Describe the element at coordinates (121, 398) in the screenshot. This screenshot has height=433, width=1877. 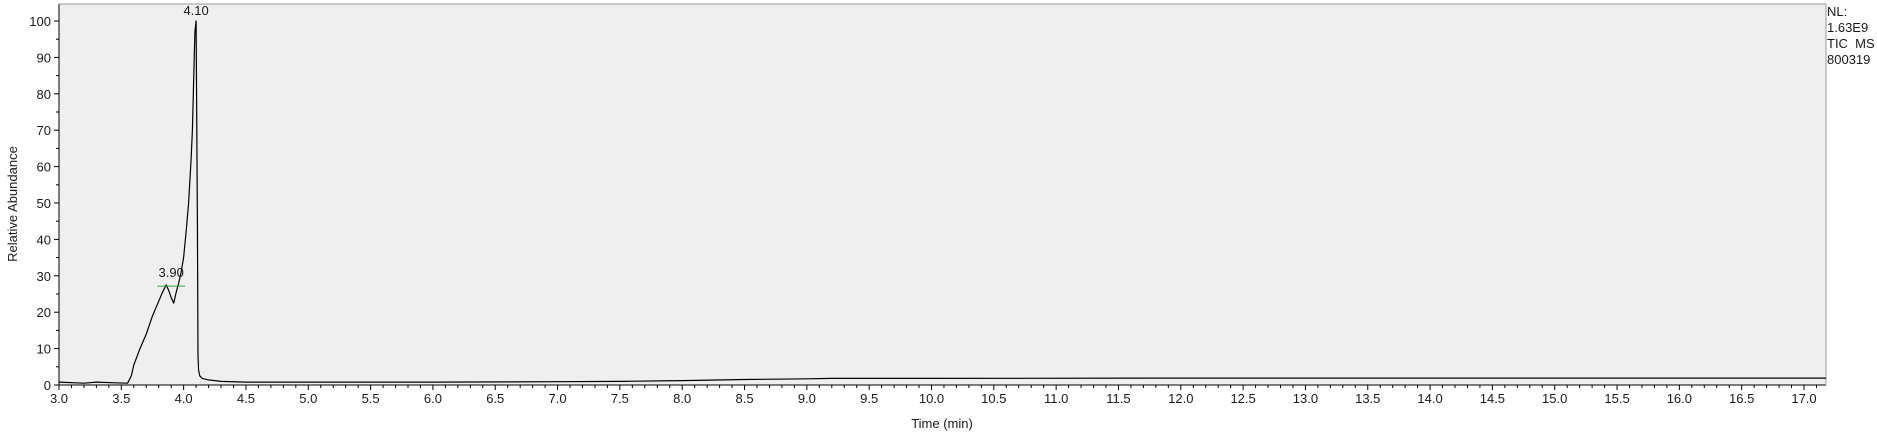
I see `x-tick-label: 3.5` at that location.